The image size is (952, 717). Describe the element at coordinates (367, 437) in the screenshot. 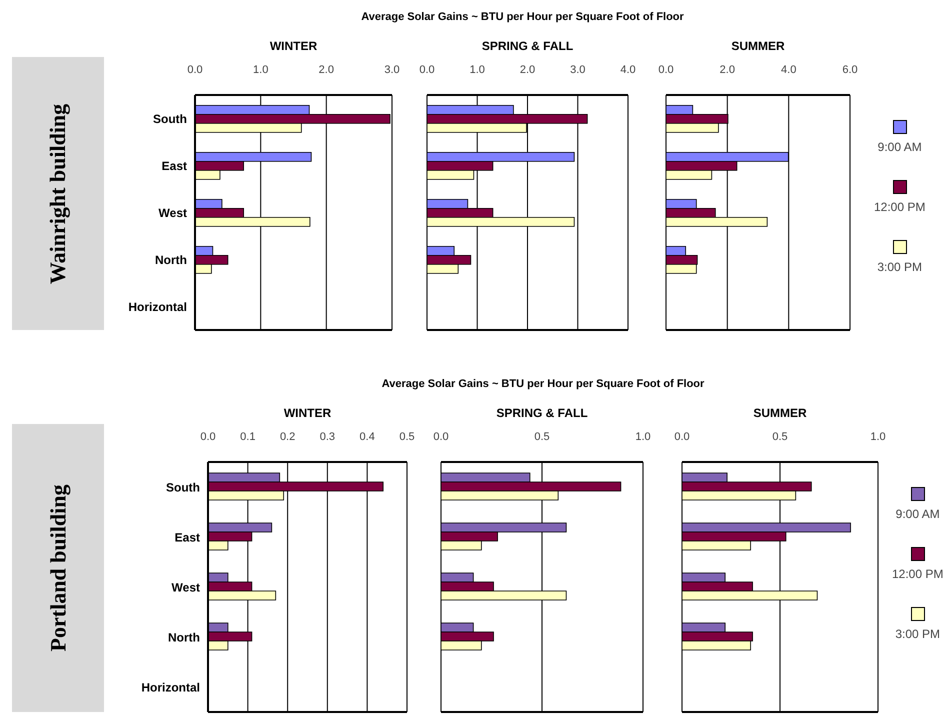

I see `x-tick-label: 0.4` at that location.